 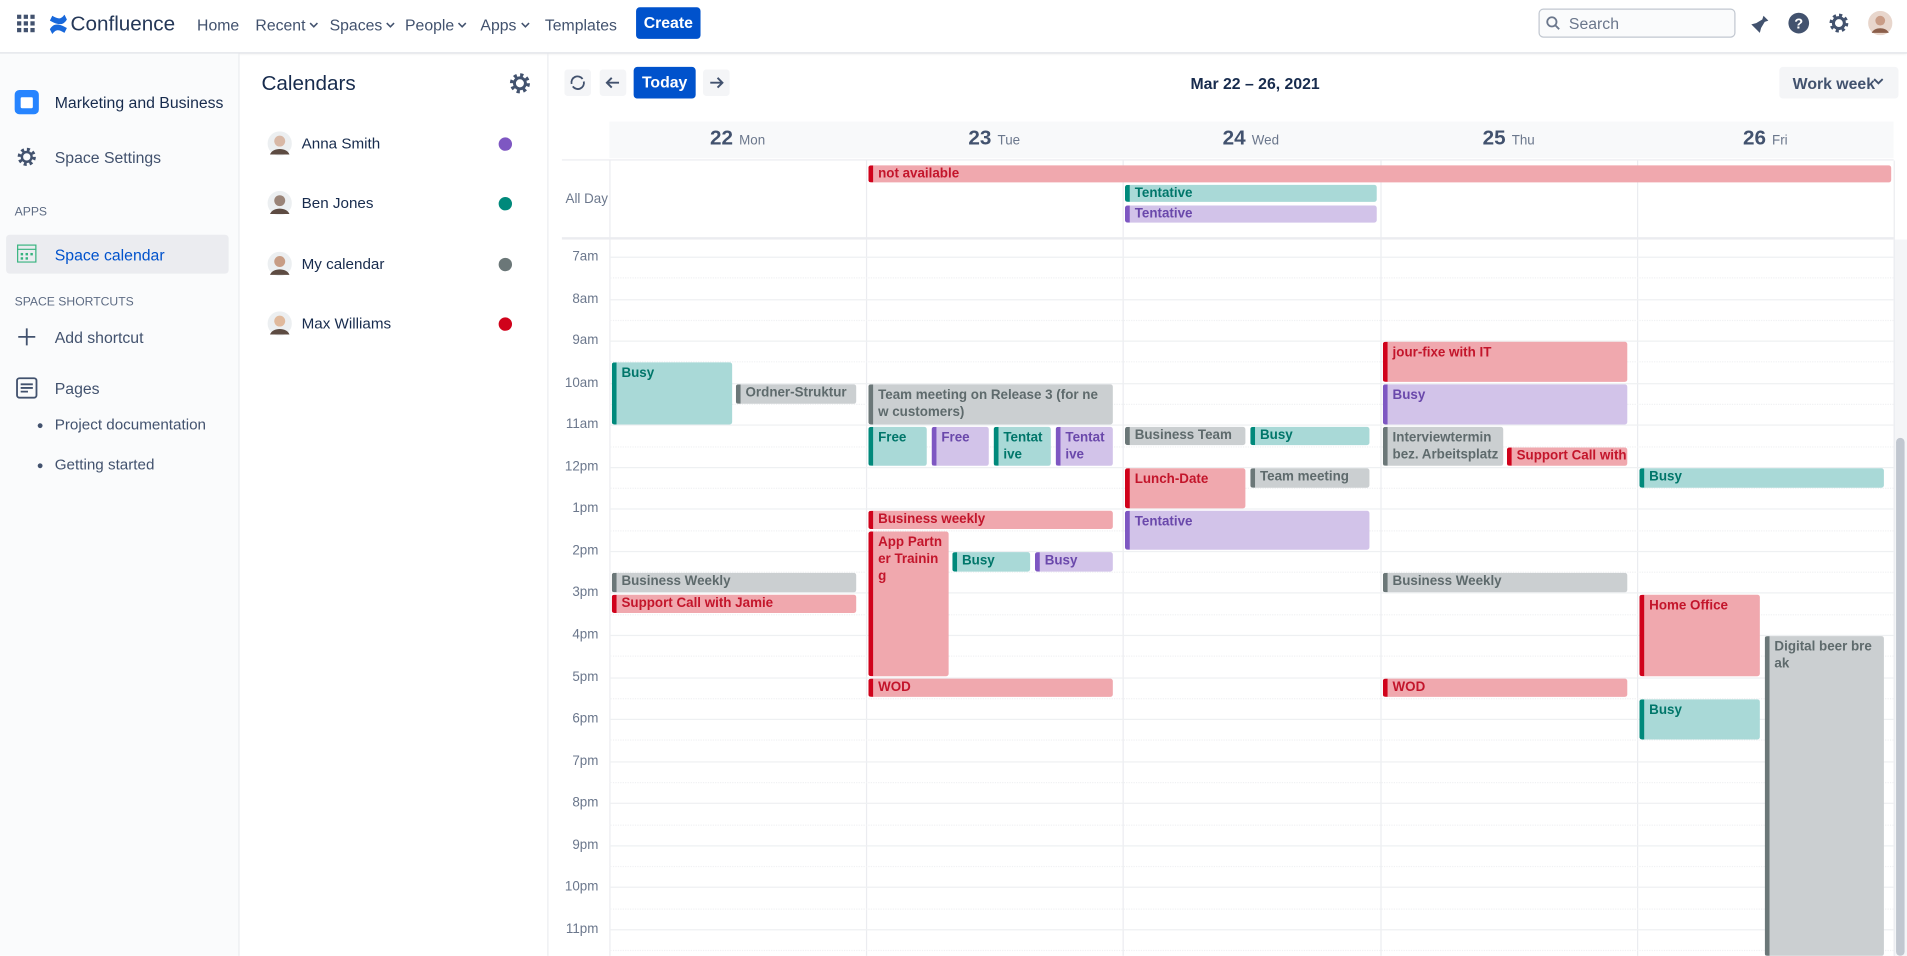 What do you see at coordinates (139, 102) in the screenshot?
I see `space-name: Marketing and Business` at bounding box center [139, 102].